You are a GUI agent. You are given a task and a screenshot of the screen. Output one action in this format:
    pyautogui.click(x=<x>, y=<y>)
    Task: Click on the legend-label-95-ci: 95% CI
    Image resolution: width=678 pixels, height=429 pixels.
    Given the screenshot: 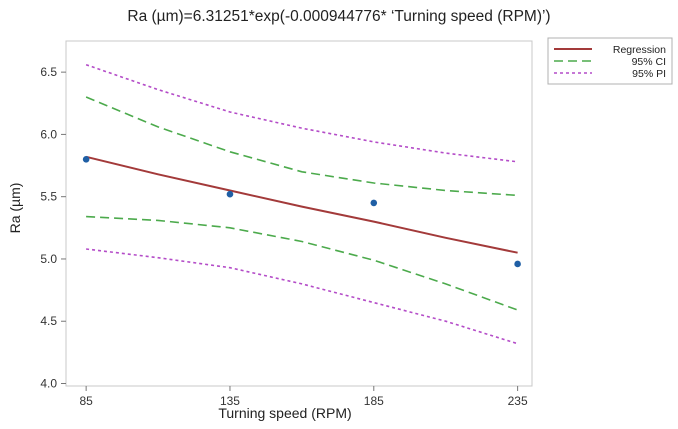 What is the action you would take?
    pyautogui.click(x=649, y=62)
    